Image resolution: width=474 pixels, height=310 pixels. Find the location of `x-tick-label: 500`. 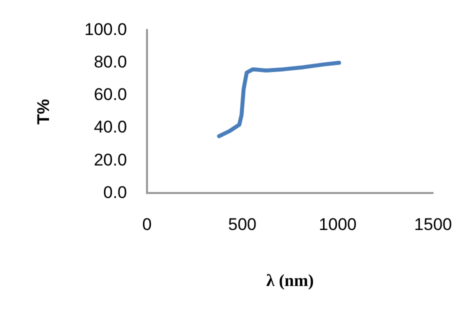

x-tick-label: 500 is located at coordinates (242, 224).